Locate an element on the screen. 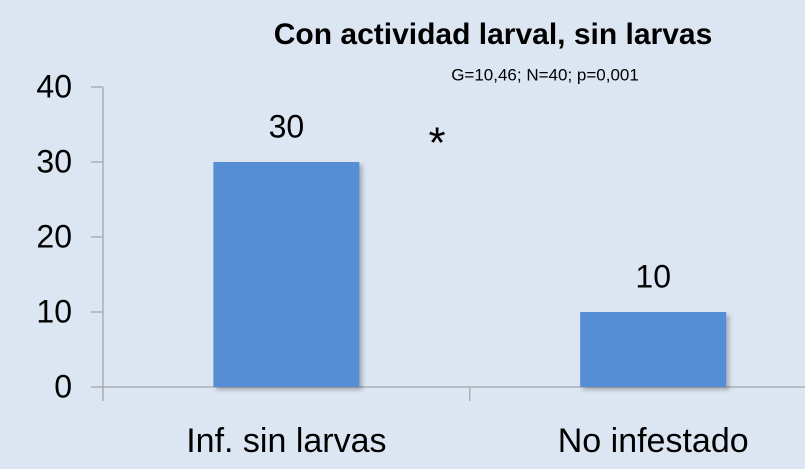  y-tick-label: 30 is located at coordinates (54, 161).